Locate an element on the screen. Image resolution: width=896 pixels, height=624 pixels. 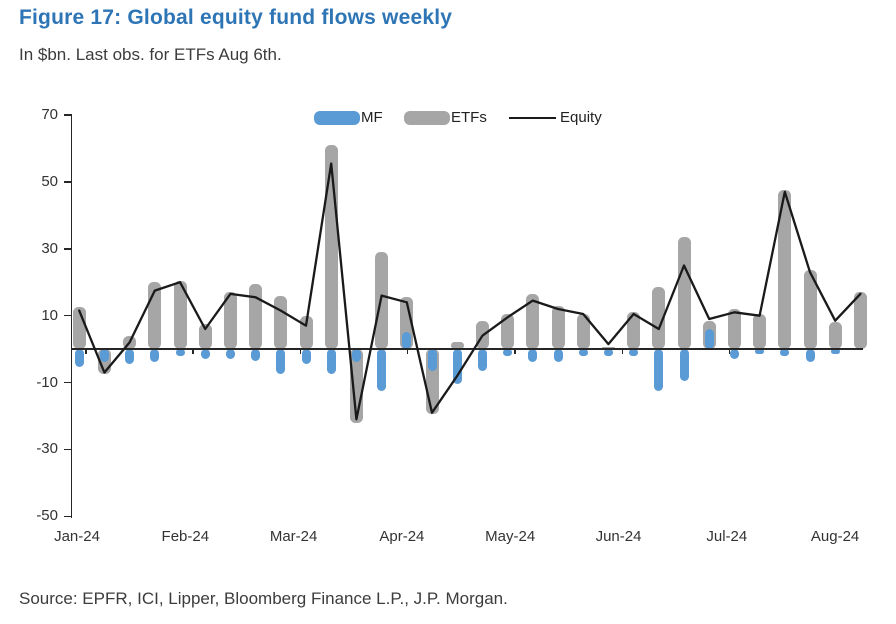
y-axis-line is located at coordinates (71, 316).